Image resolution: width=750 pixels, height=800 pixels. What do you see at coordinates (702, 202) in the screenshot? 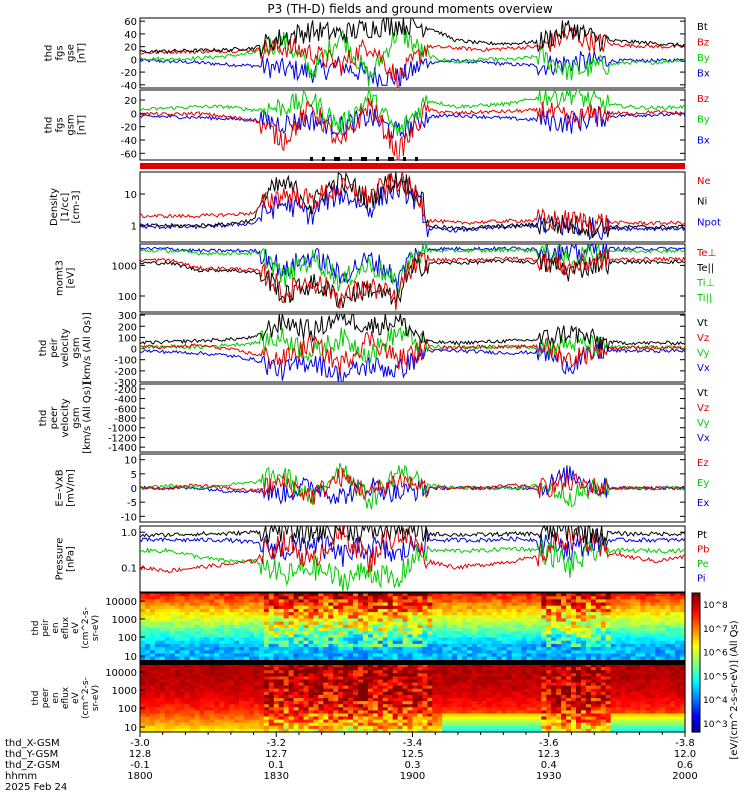
I see `legend-entry: Ni` at bounding box center [702, 202].